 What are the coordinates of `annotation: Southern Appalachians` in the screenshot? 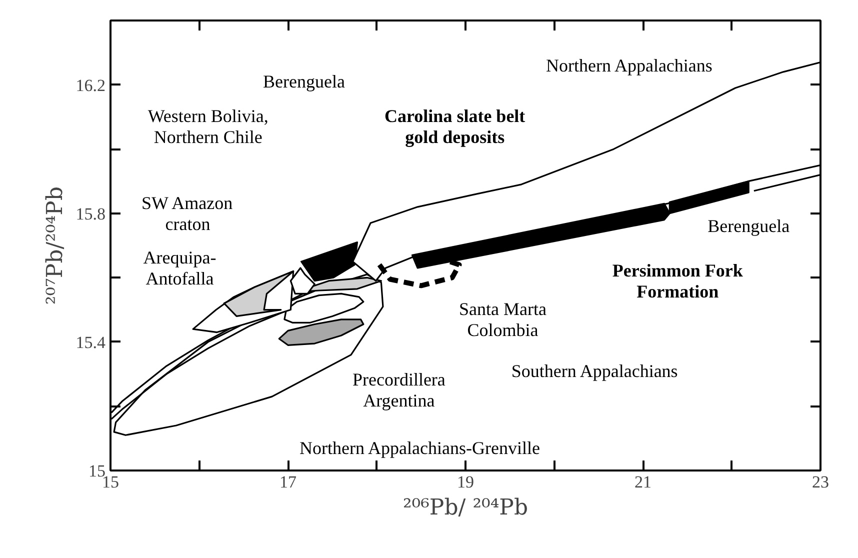 It's located at (594, 370).